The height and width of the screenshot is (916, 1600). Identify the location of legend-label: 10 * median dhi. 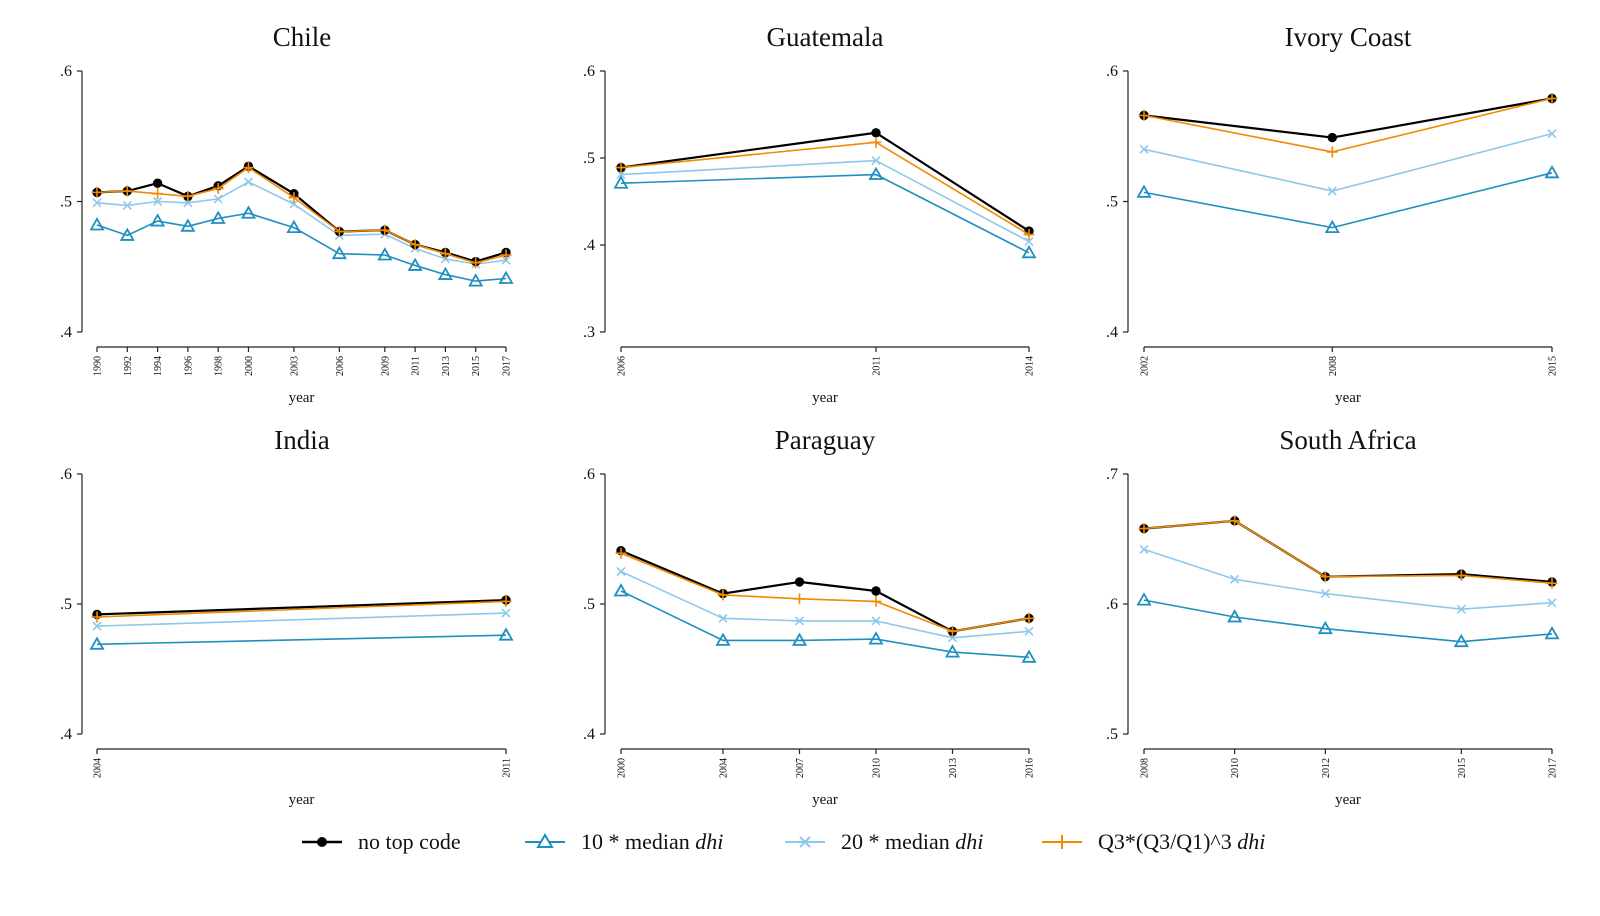
(652, 841).